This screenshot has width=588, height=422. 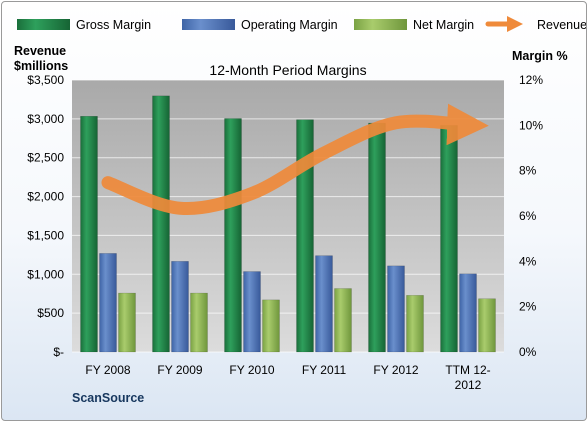 What do you see at coordinates (287, 70) in the screenshot?
I see `chart-title: 12-Month Period Margins` at bounding box center [287, 70].